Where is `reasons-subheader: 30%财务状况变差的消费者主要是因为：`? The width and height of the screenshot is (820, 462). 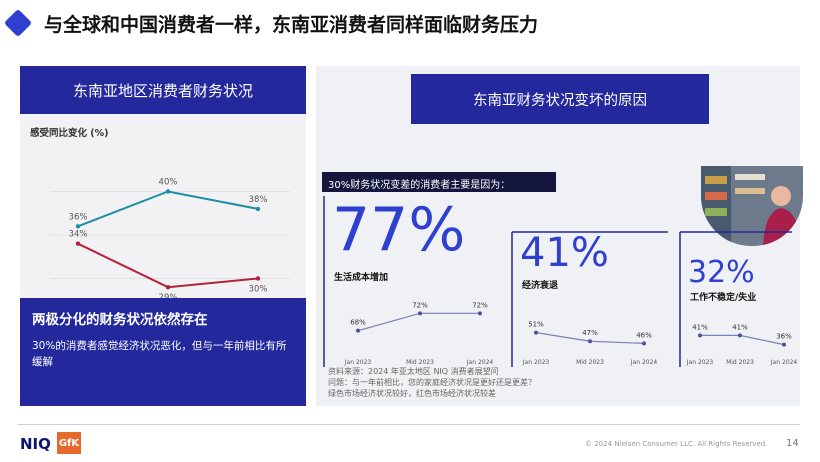 reasons-subheader: 30%财务状况变差的消费者主要是因为： is located at coordinates (439, 182).